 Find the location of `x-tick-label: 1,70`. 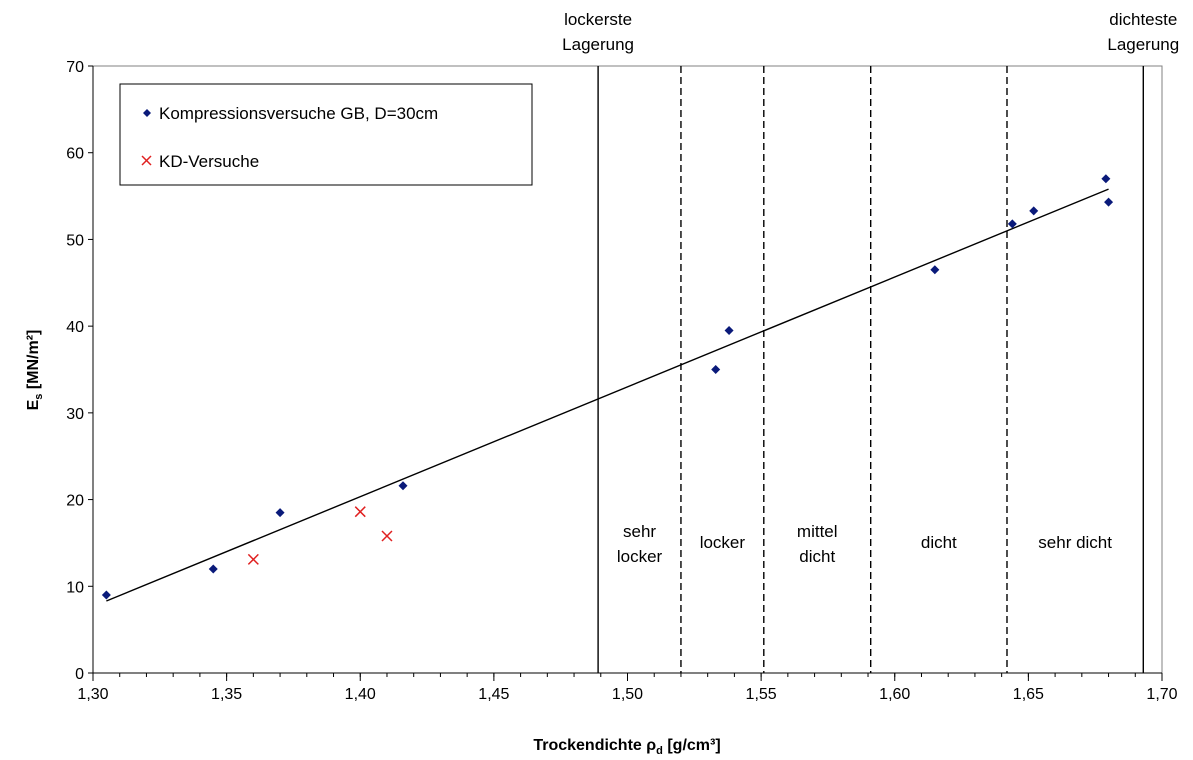

x-tick-label: 1,70 is located at coordinates (1161, 694).